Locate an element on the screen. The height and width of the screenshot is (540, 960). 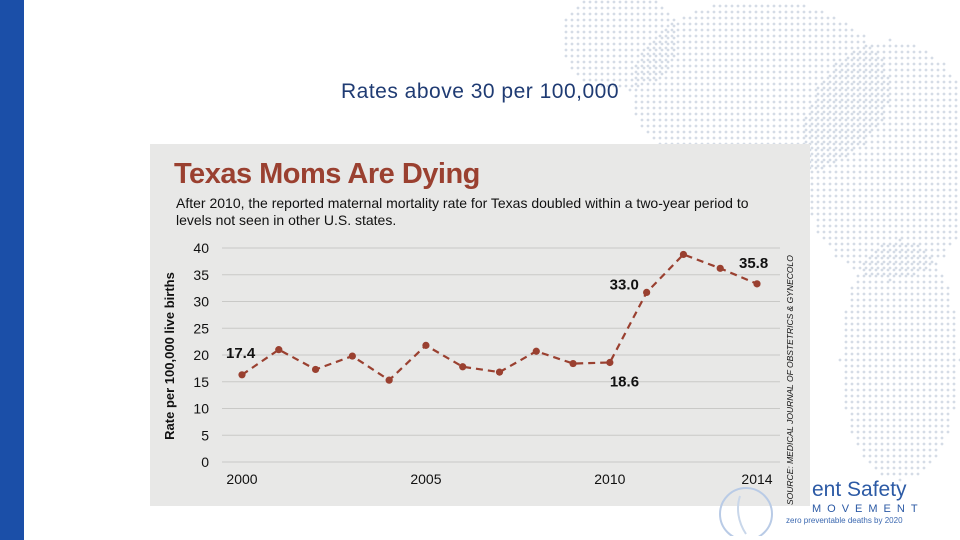
chart-title: Texas Moms Are Dying is located at coordinates (327, 174).